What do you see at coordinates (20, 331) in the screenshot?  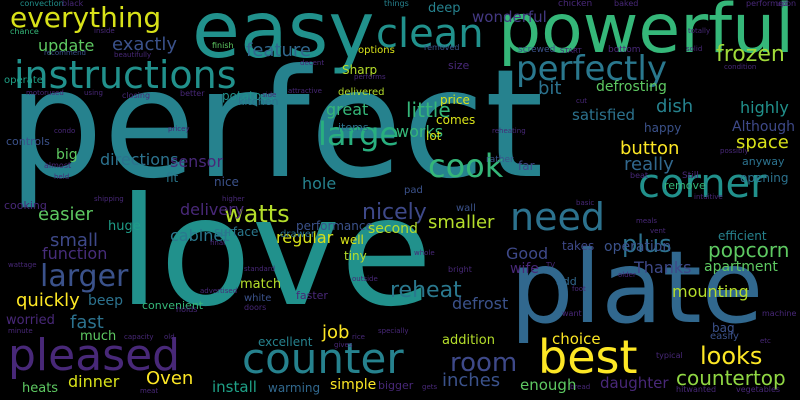 I see `word: minute` at bounding box center [20, 331].